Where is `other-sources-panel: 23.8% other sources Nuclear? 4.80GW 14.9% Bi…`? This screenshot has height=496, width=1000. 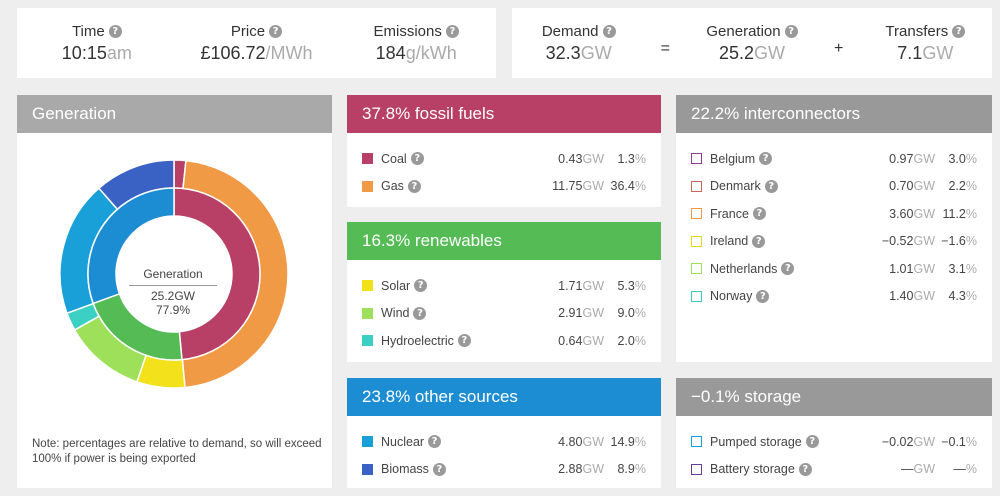 other-sources-panel: 23.8% other sources Nuclear? 4.80GW 14.9% Bi… is located at coordinates (504, 433).